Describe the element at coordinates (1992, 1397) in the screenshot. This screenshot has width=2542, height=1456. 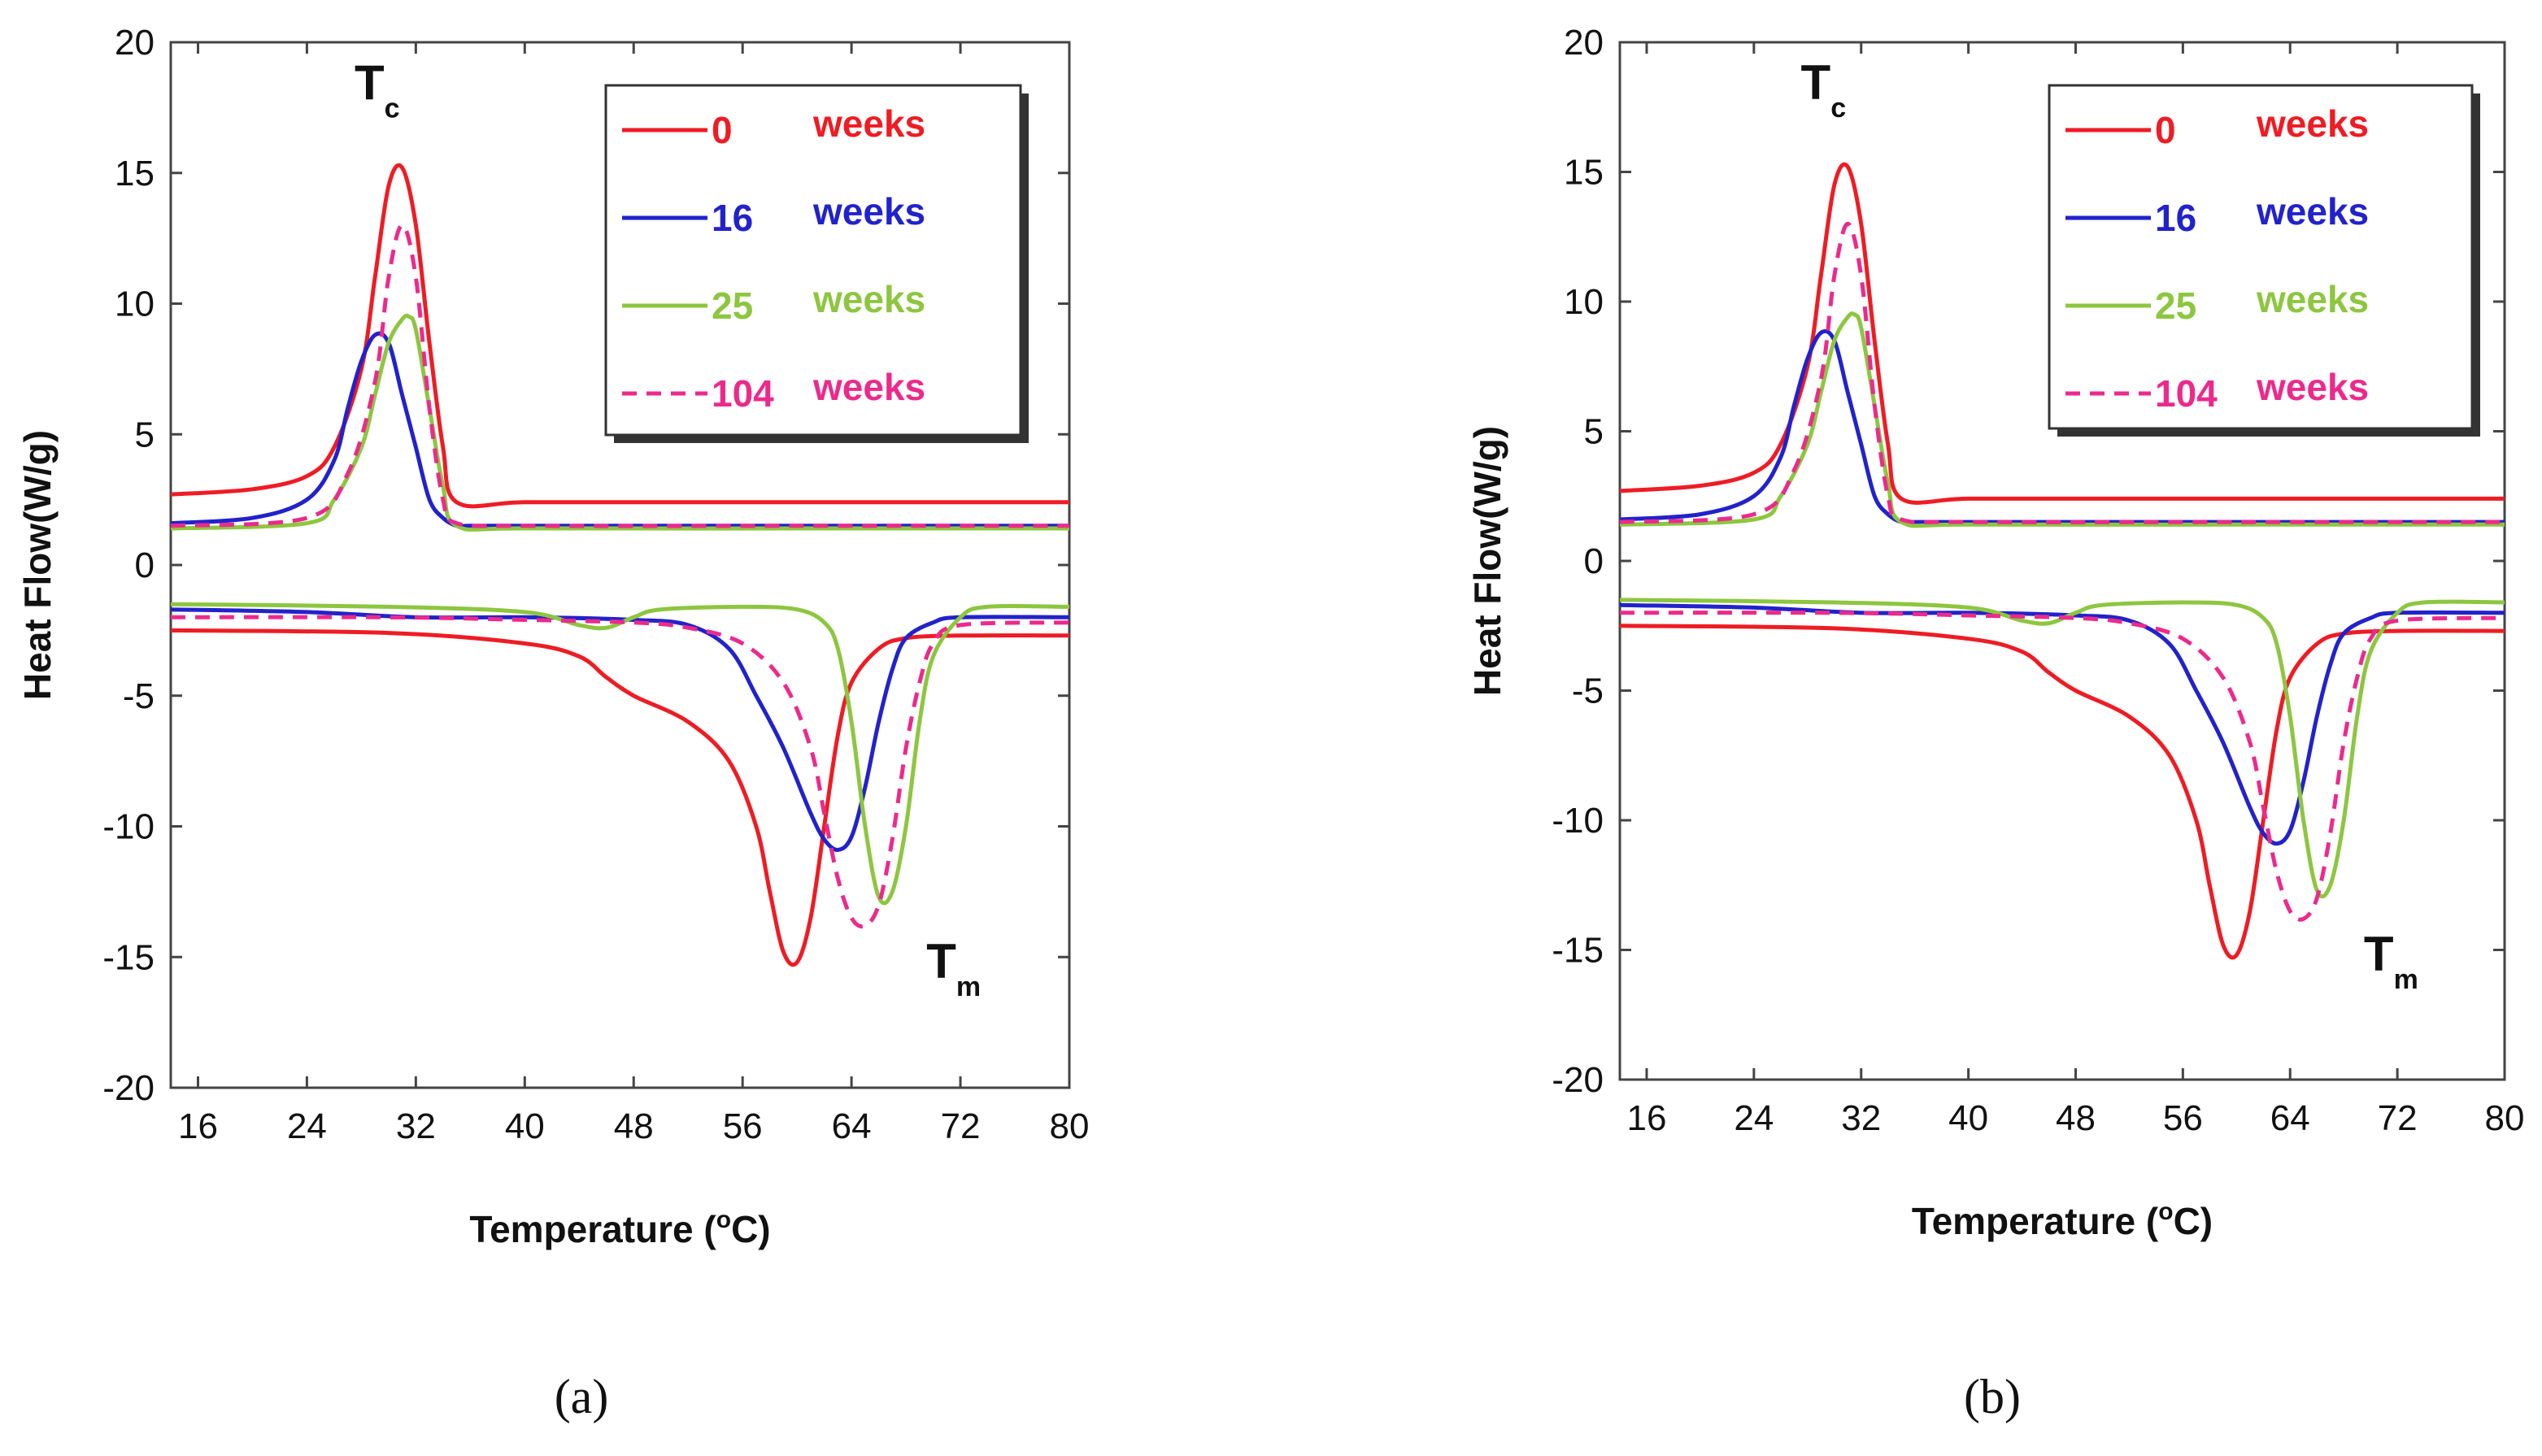
I see `panel-caption: (b)` at that location.